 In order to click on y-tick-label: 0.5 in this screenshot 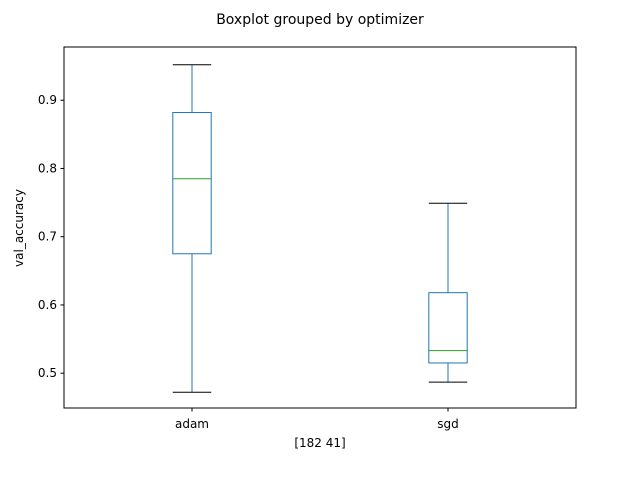, I will do `click(47, 373)`.